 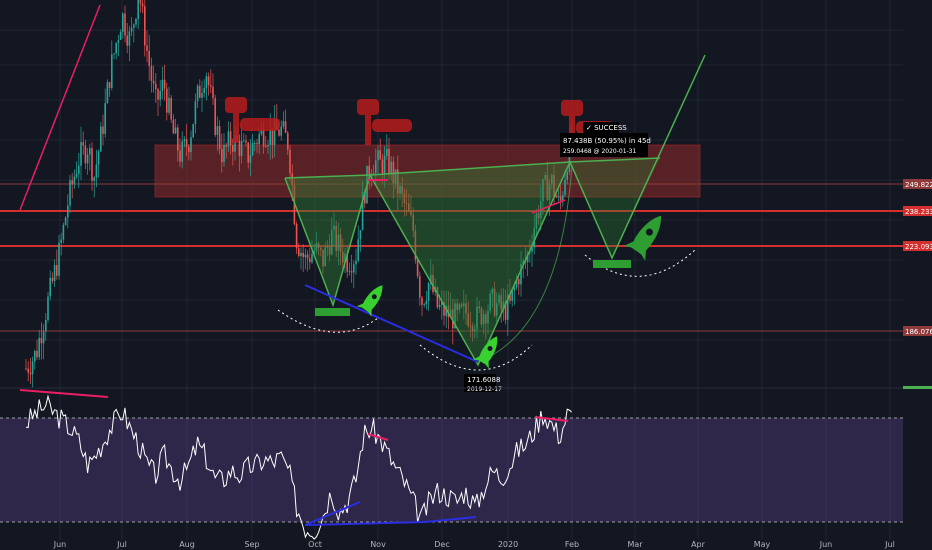 What do you see at coordinates (327, 240) in the screenshot?
I see `pattern-fill-left` at bounding box center [327, 240].